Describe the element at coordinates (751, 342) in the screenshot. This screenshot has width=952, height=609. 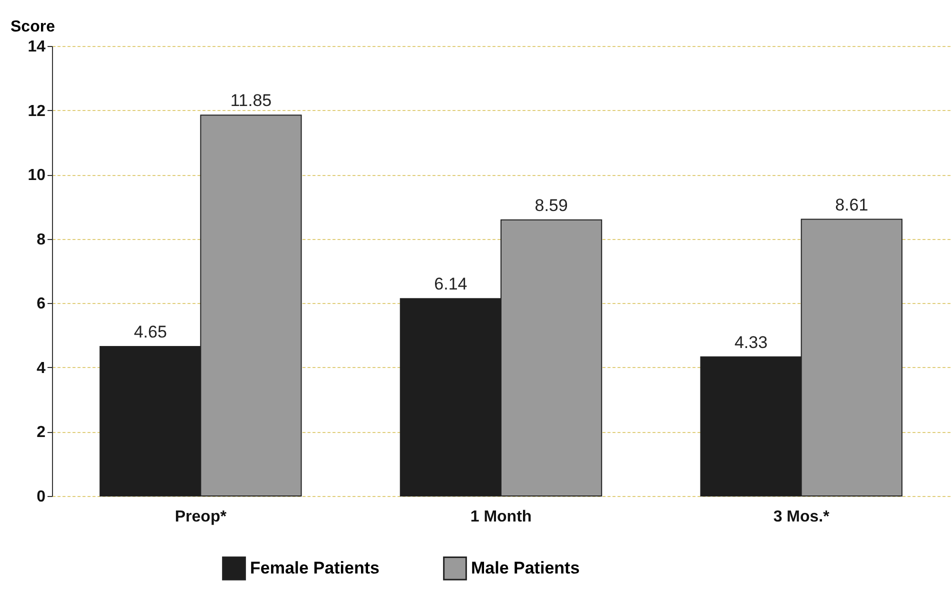
I see `data-label: 4.33` at that location.